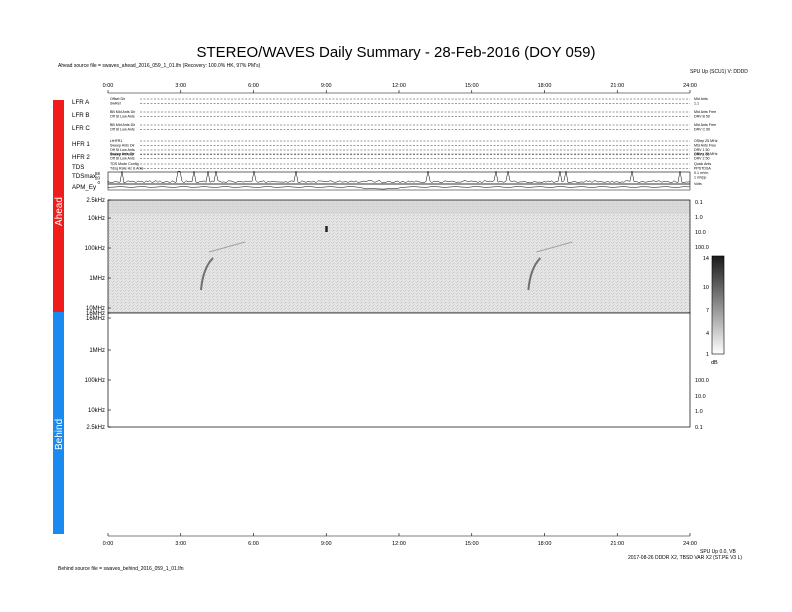  What do you see at coordinates (700, 178) in the screenshot?
I see `hk-right-label: 1 mVpp` at bounding box center [700, 178].